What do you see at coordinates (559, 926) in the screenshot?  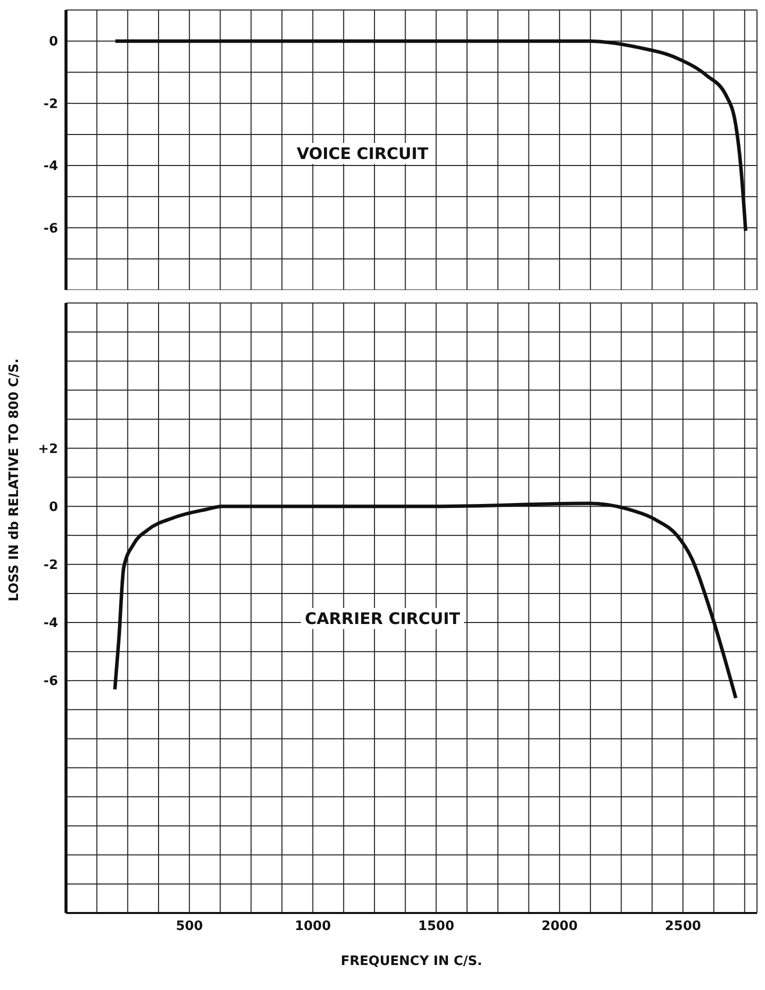 I see `x-tick-label: 2000` at bounding box center [559, 926].